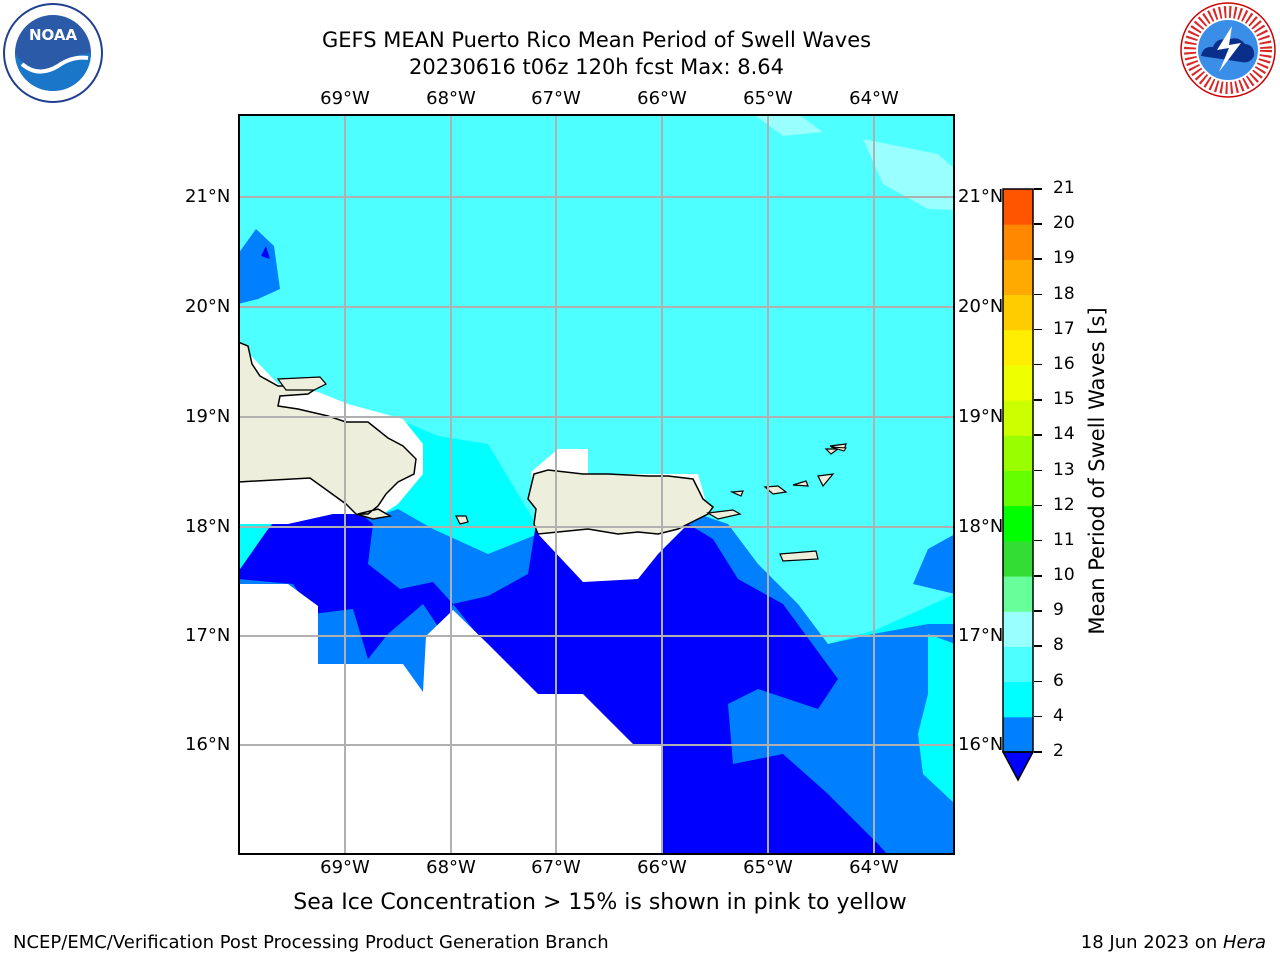 This screenshot has width=1280, height=960. Describe the element at coordinates (981, 744) in the screenshot. I see `lat-label-right: 16°N` at that location.